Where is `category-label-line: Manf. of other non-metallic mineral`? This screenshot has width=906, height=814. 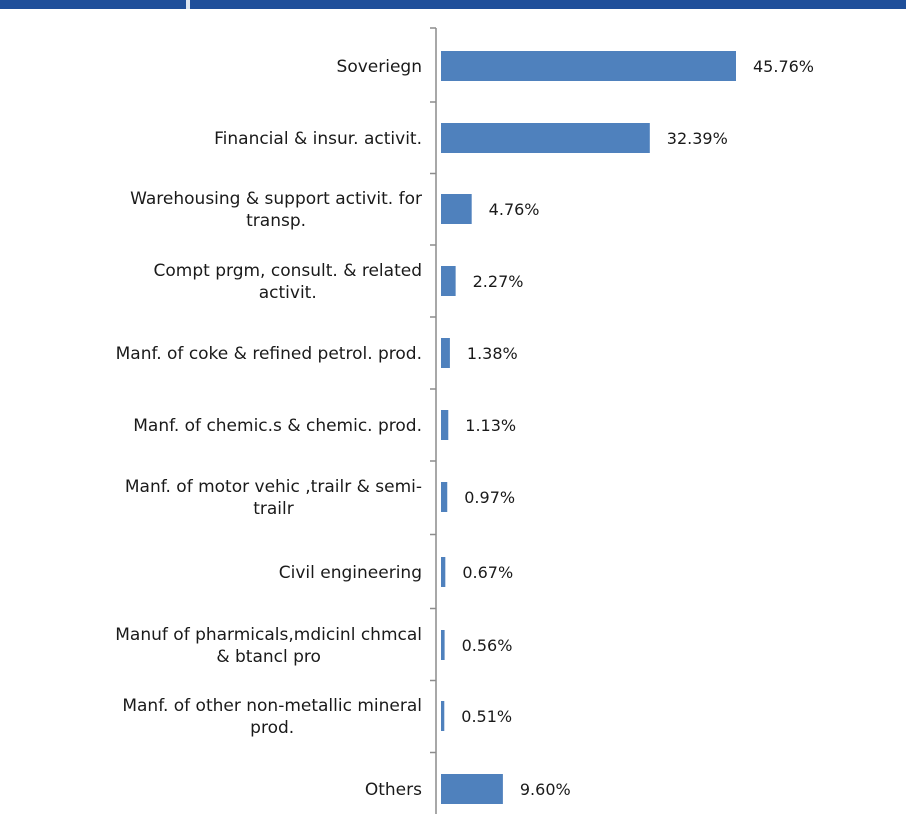
category-label-line: Manf. of other non-metallic mineral is located at coordinates (272, 706).